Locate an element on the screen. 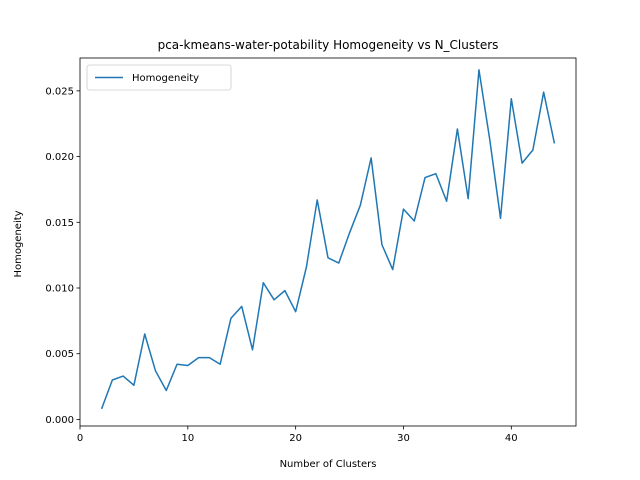 The width and height of the screenshot is (640, 480). y-tick-label: 0.015 is located at coordinates (59, 223).